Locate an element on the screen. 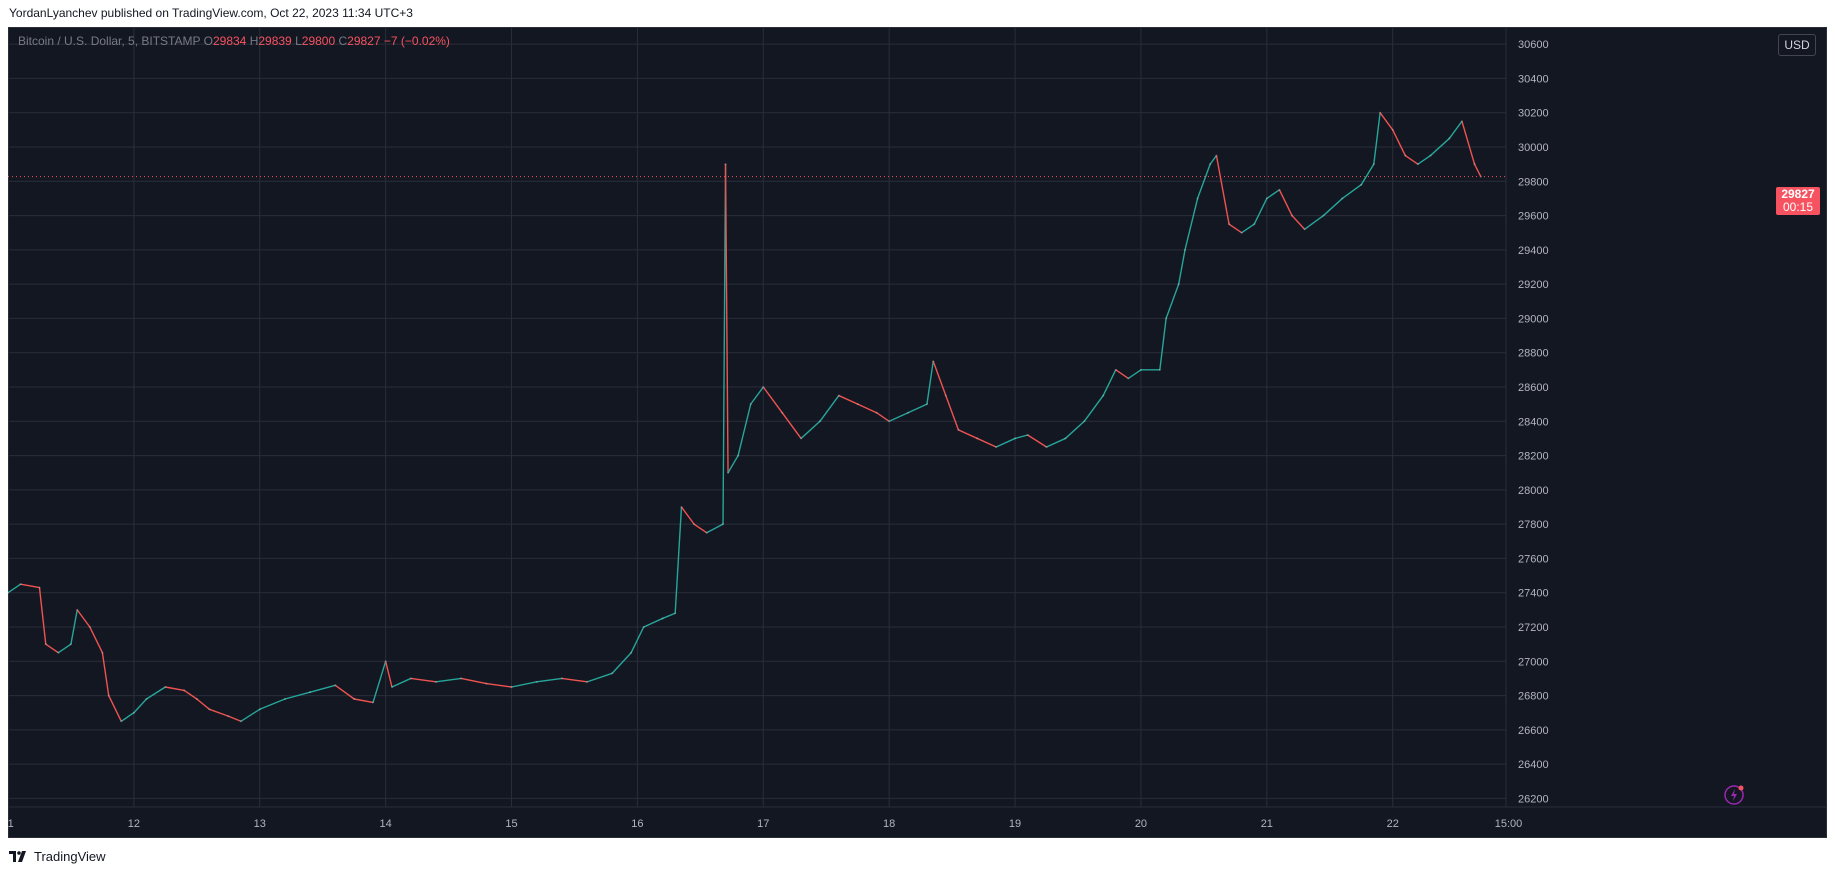 Image resolution: width=1835 pixels, height=869 pixels. x-tick-label: 22 is located at coordinates (1393, 824).